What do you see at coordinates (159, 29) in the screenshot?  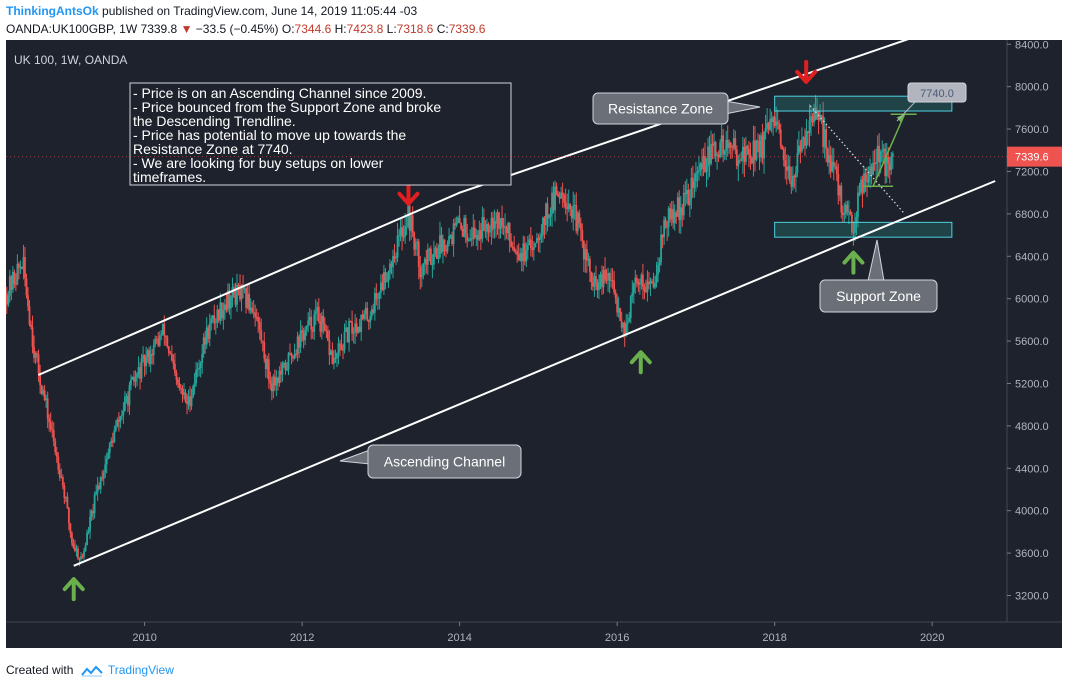 I see `last-price: 7339.8` at bounding box center [159, 29].